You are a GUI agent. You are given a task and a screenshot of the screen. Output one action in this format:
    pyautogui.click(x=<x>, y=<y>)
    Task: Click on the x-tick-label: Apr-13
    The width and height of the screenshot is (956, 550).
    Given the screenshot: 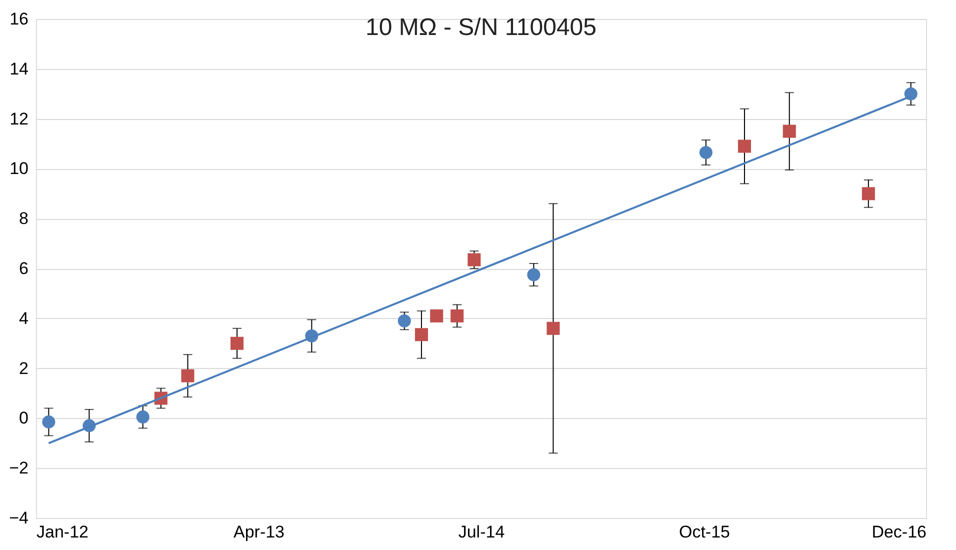 What is the action you would take?
    pyautogui.click(x=259, y=532)
    